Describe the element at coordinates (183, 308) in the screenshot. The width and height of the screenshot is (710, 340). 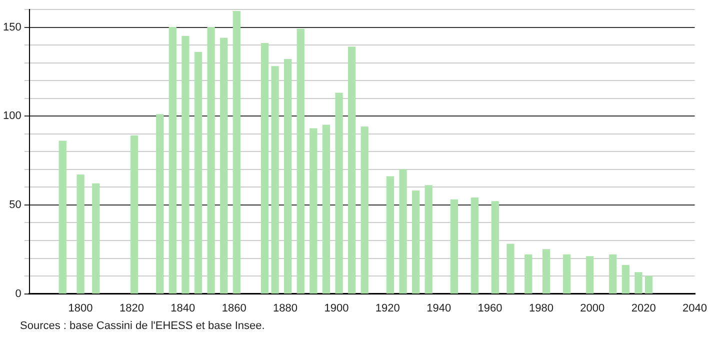
I see `x-tick-label: 1840` at that location.